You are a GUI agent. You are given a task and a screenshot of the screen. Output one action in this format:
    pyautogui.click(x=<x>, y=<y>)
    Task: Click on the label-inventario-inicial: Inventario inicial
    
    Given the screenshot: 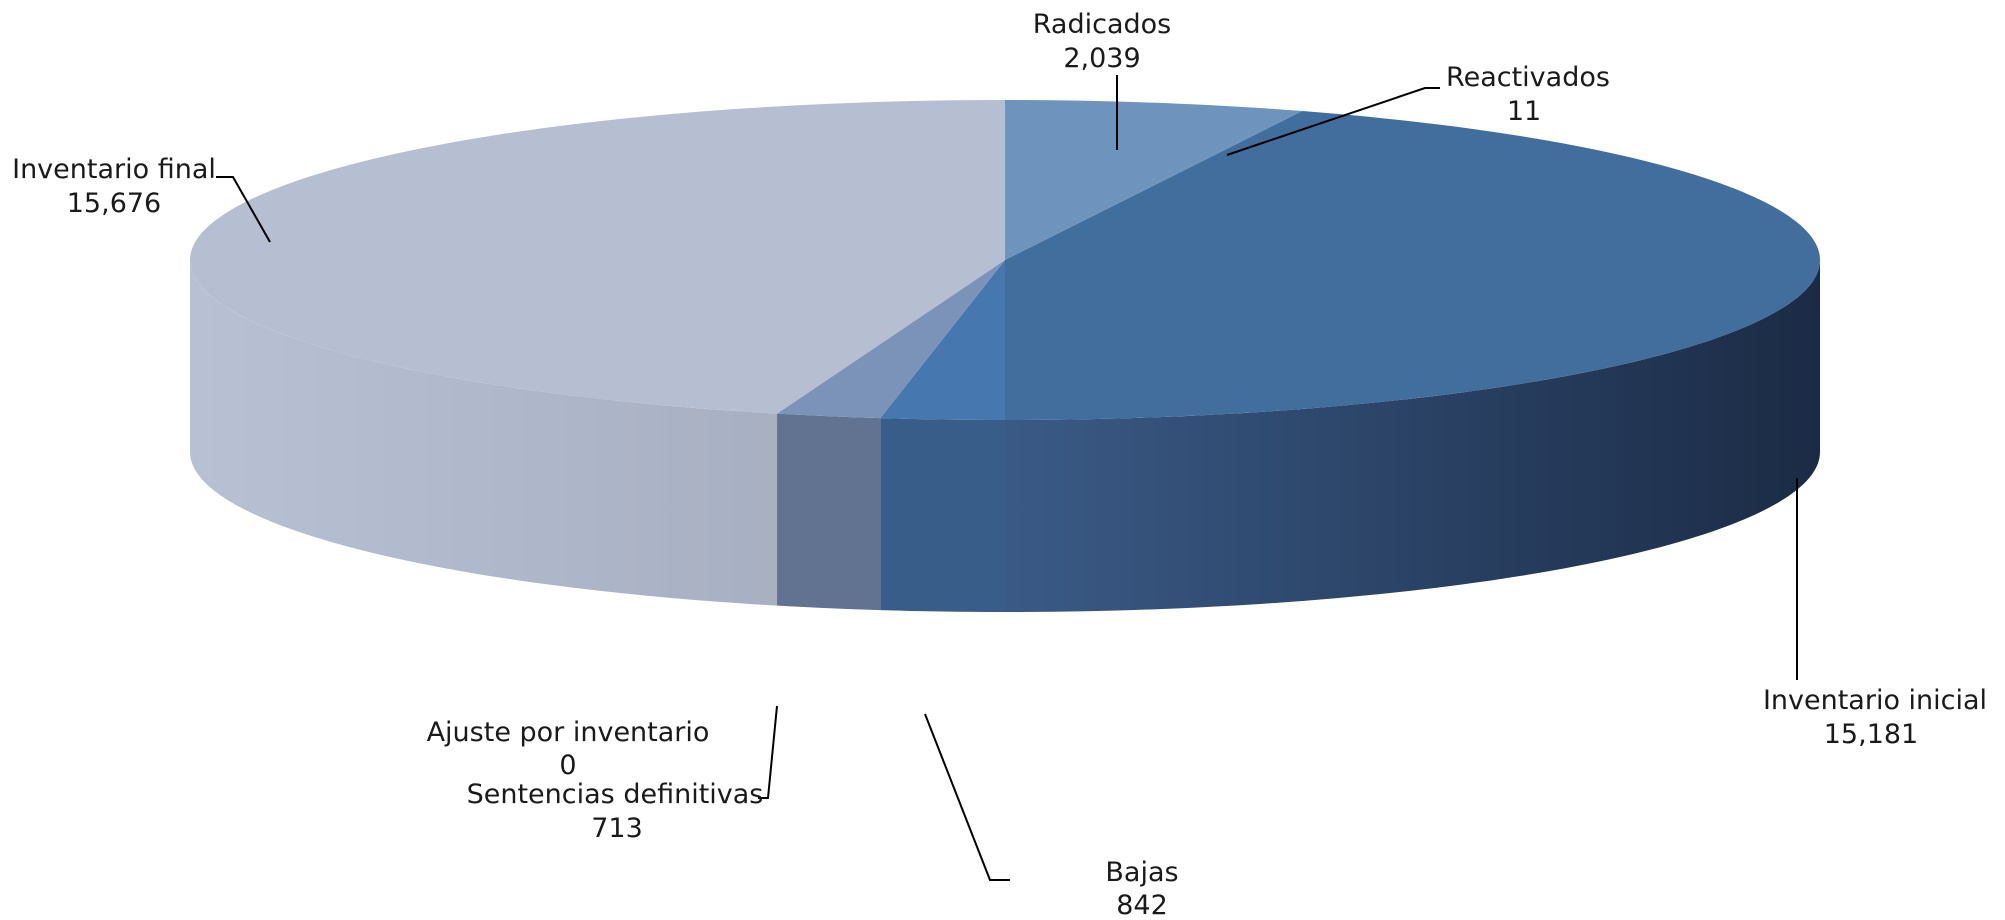 What is the action you would take?
    pyautogui.click(x=1875, y=700)
    